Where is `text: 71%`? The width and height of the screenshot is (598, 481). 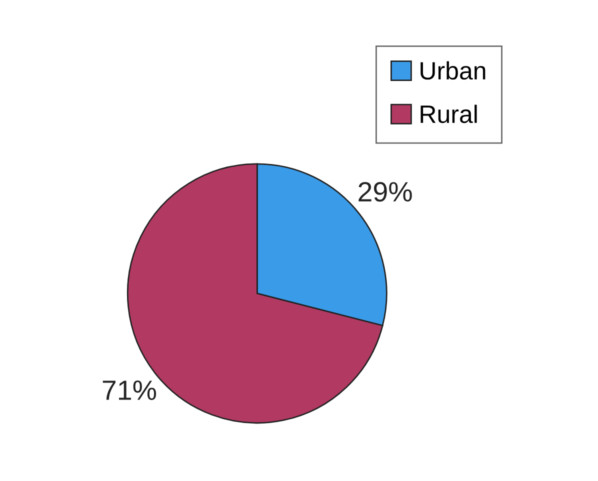
text: 71% is located at coordinates (129, 390).